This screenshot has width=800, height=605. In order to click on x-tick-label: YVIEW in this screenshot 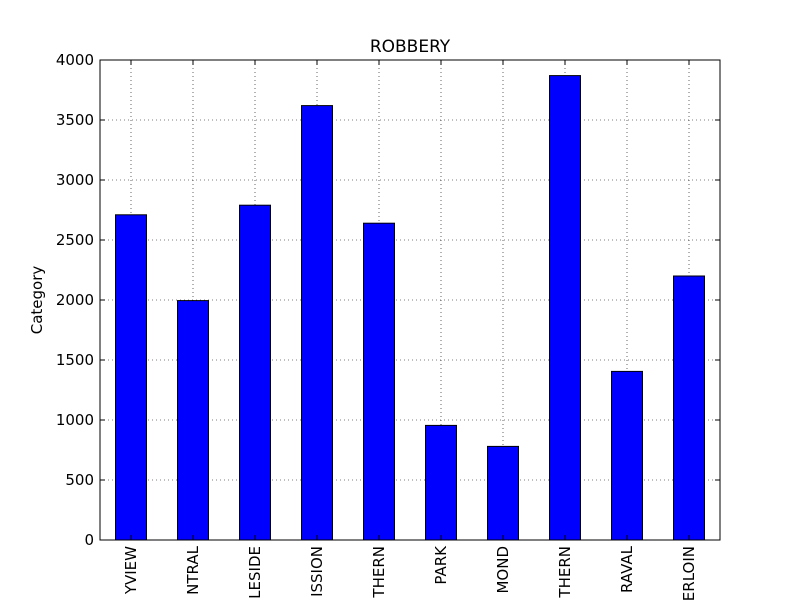, I will do `click(131, 570)`.